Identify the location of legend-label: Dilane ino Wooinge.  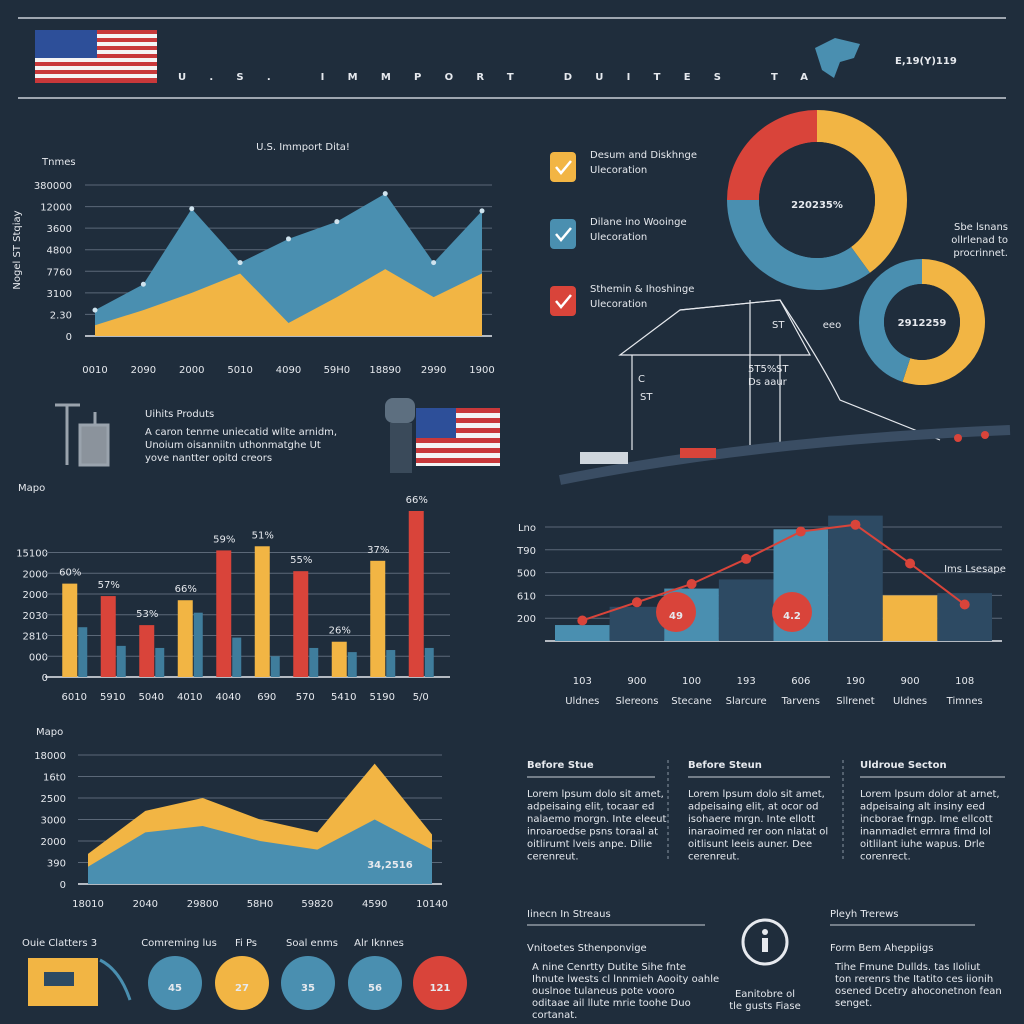
(638, 222).